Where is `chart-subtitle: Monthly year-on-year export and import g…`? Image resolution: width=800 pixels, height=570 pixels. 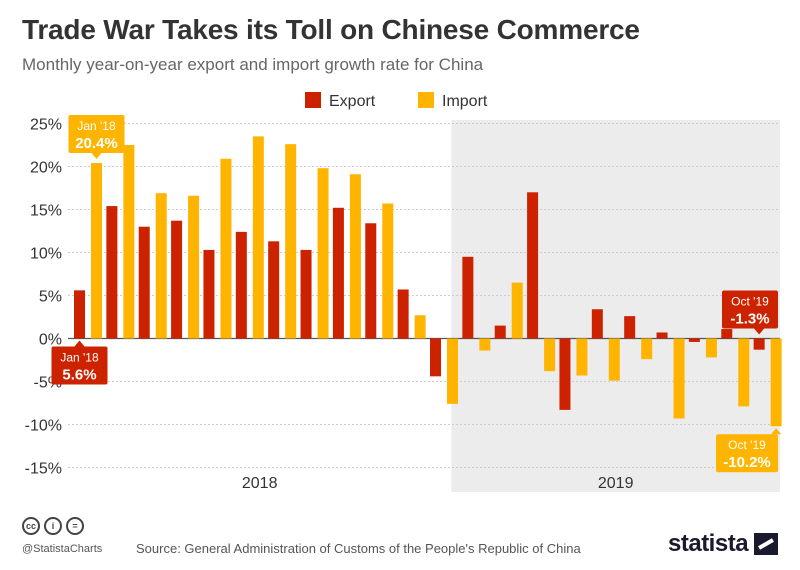
chart-subtitle: Monthly year-on-year export and import g… is located at coordinates (253, 64).